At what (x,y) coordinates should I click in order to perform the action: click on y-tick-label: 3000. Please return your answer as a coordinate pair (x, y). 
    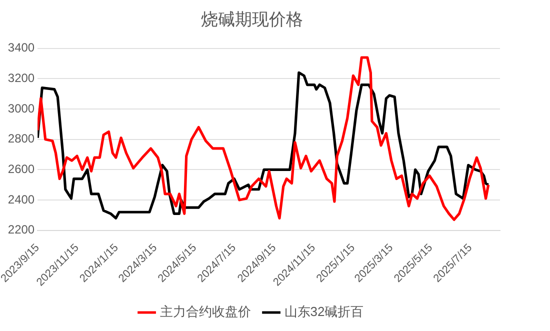
    Looking at the image, I should click on (21, 108).